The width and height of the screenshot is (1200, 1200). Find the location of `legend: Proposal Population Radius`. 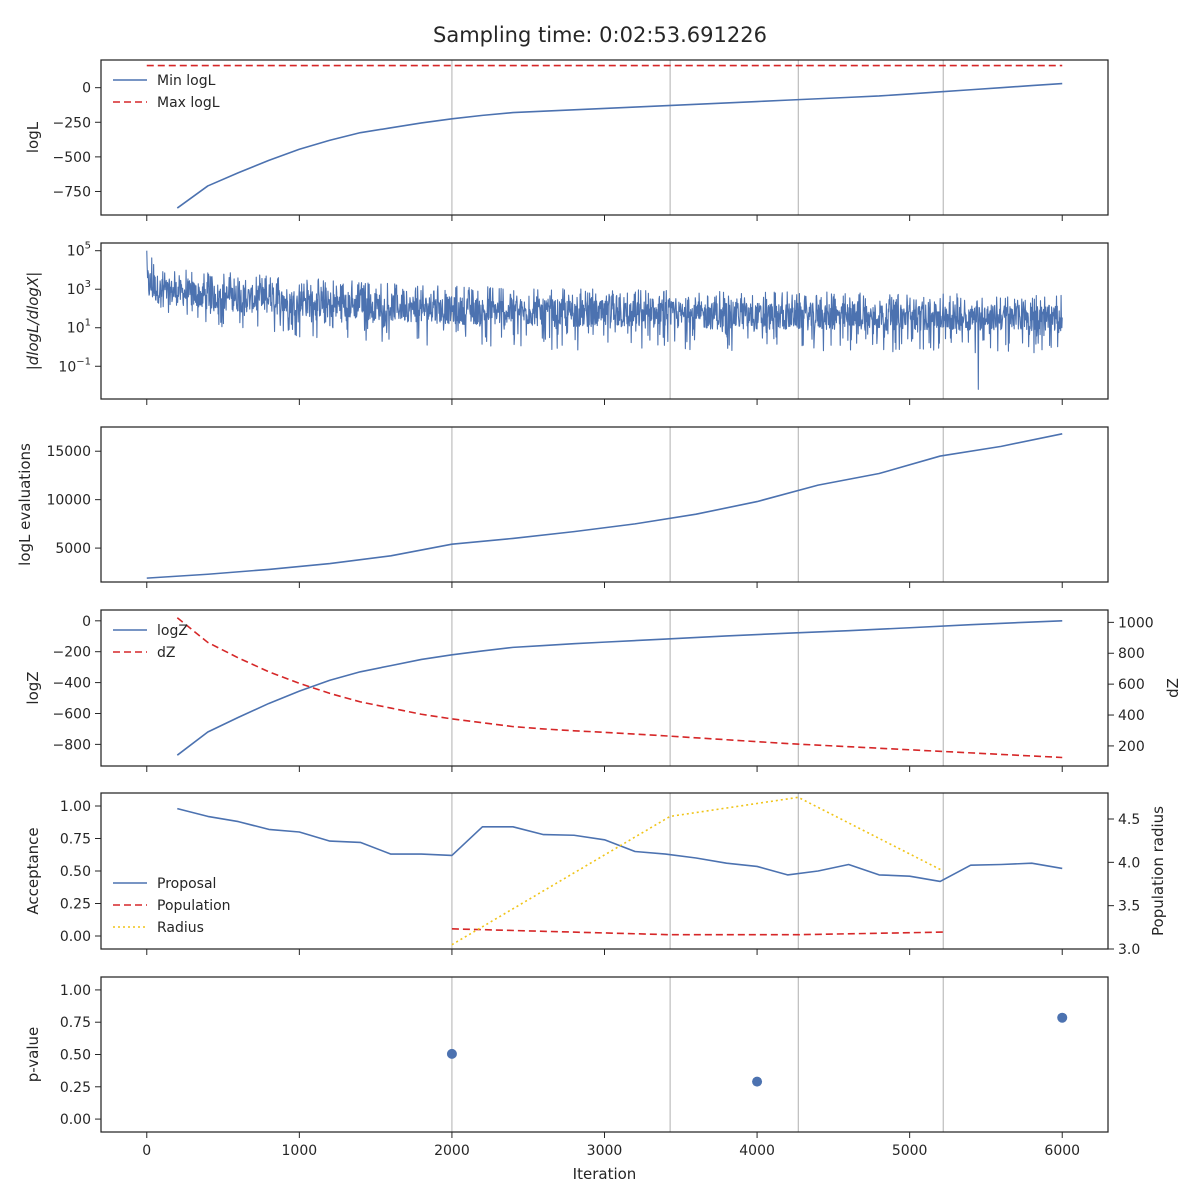

legend: Proposal Population Radius is located at coordinates (172, 906).